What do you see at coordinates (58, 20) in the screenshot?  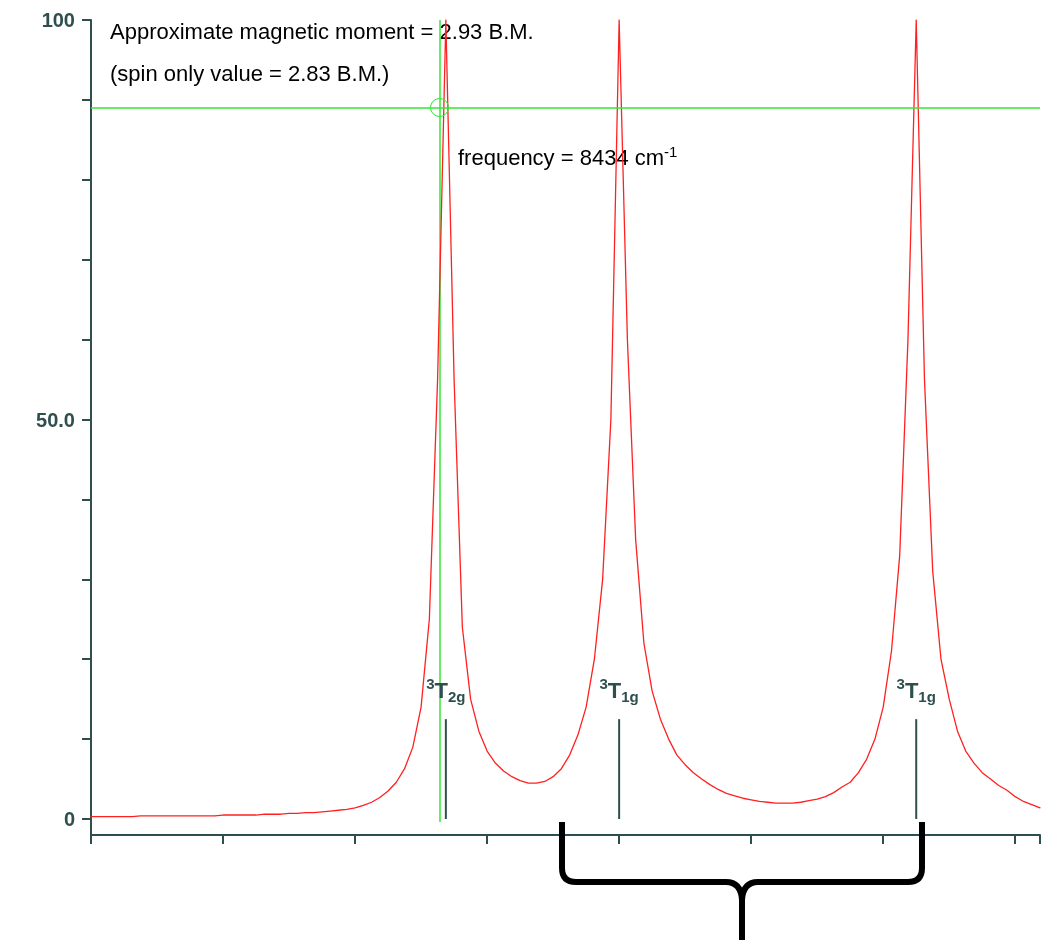 I see `y-tick-label: 100` at bounding box center [58, 20].